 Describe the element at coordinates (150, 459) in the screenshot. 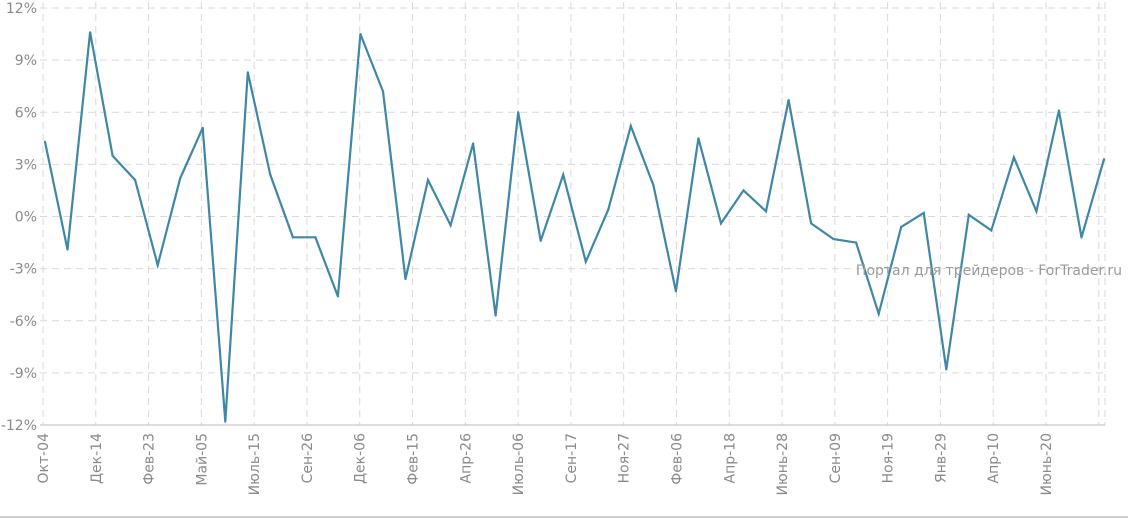

I see `x-tick-label: Фев-23` at that location.